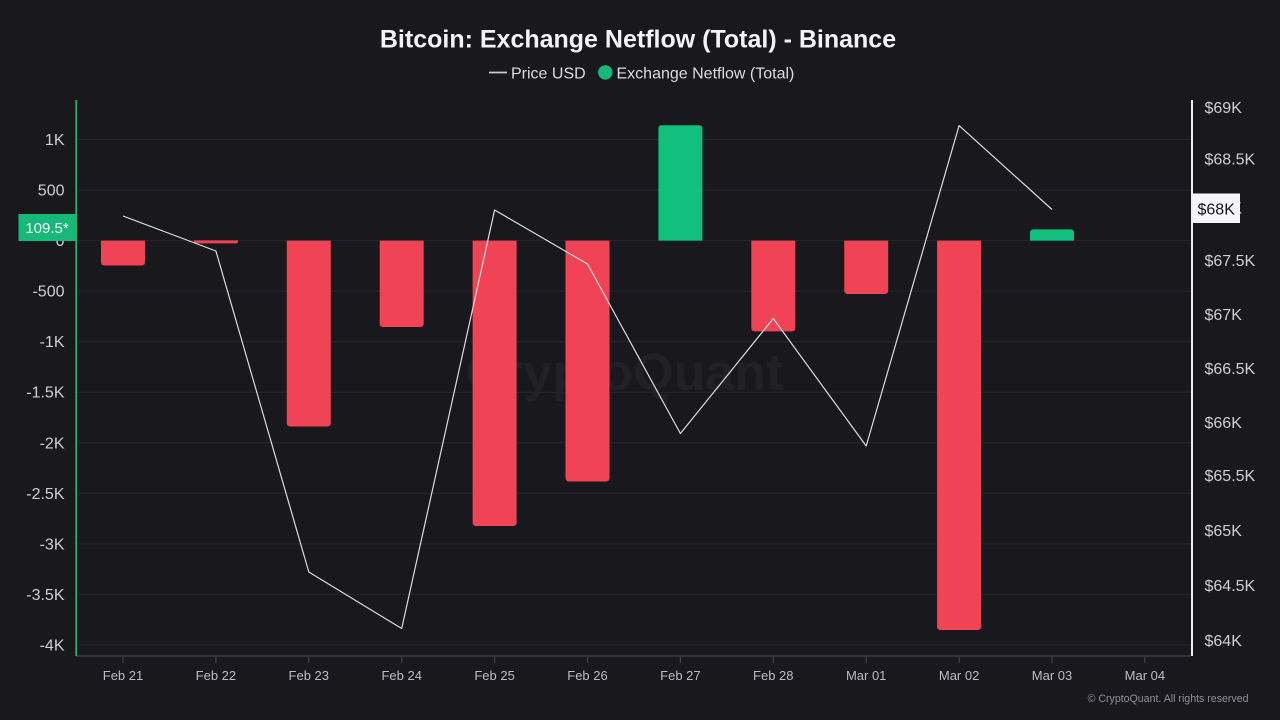  I want to click on svg-text: Feb 23, so click(309, 675).